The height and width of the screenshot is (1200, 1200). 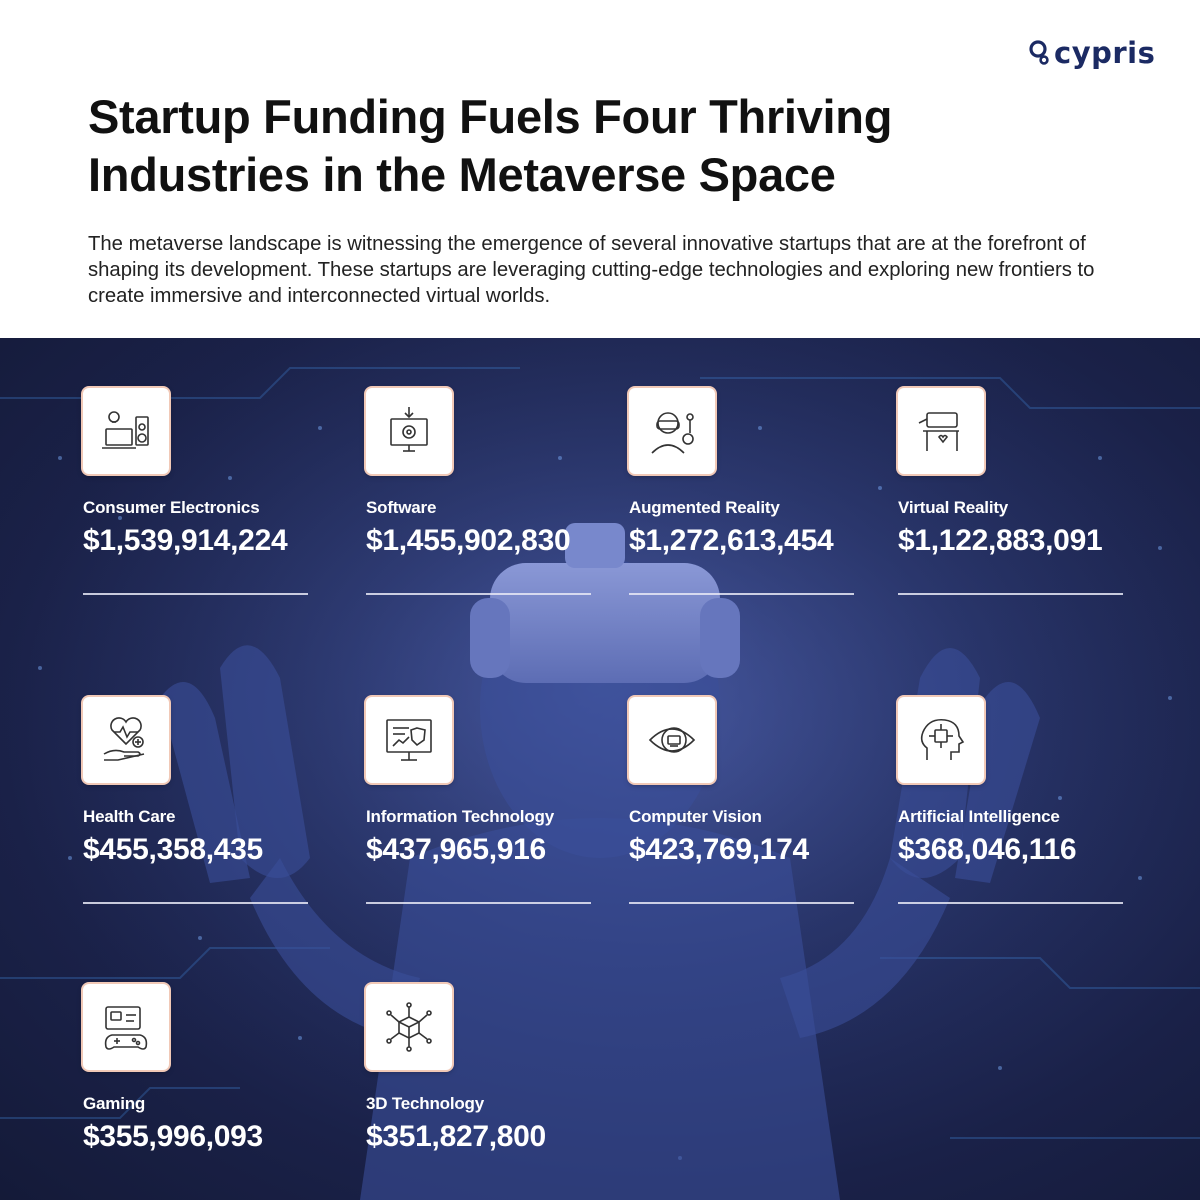 What do you see at coordinates (401, 507) in the screenshot?
I see `industry-name: Software` at bounding box center [401, 507].